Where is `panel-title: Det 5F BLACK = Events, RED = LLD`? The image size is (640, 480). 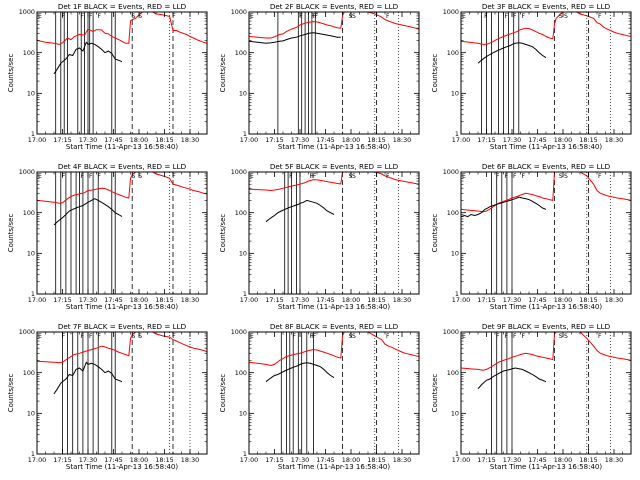 panel-title: Det 5F BLACK = Events, RED = LLD is located at coordinates (334, 166).